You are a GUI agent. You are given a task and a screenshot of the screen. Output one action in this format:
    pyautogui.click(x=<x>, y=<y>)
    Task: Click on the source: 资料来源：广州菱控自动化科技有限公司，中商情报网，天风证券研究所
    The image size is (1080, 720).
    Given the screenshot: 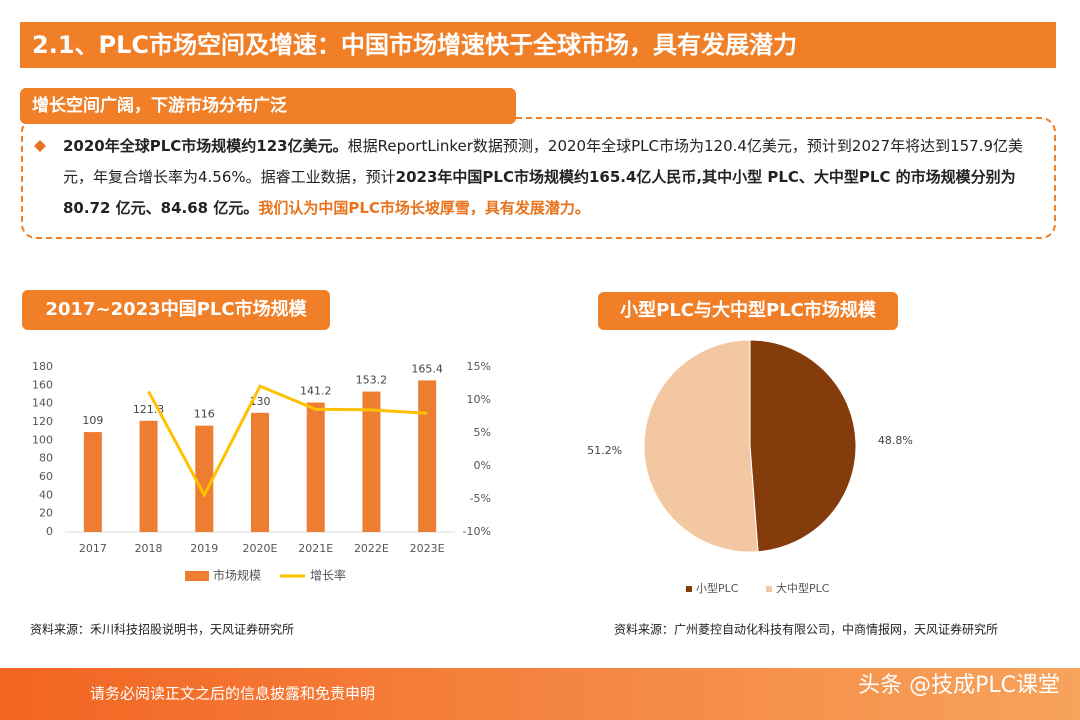 What is the action you would take?
    pyautogui.click(x=806, y=629)
    